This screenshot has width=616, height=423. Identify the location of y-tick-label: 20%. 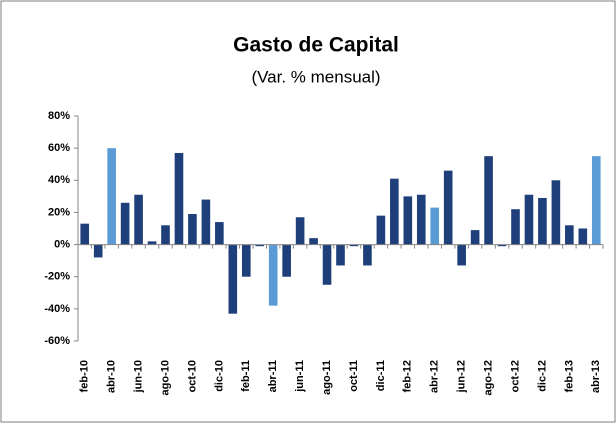
(59, 212).